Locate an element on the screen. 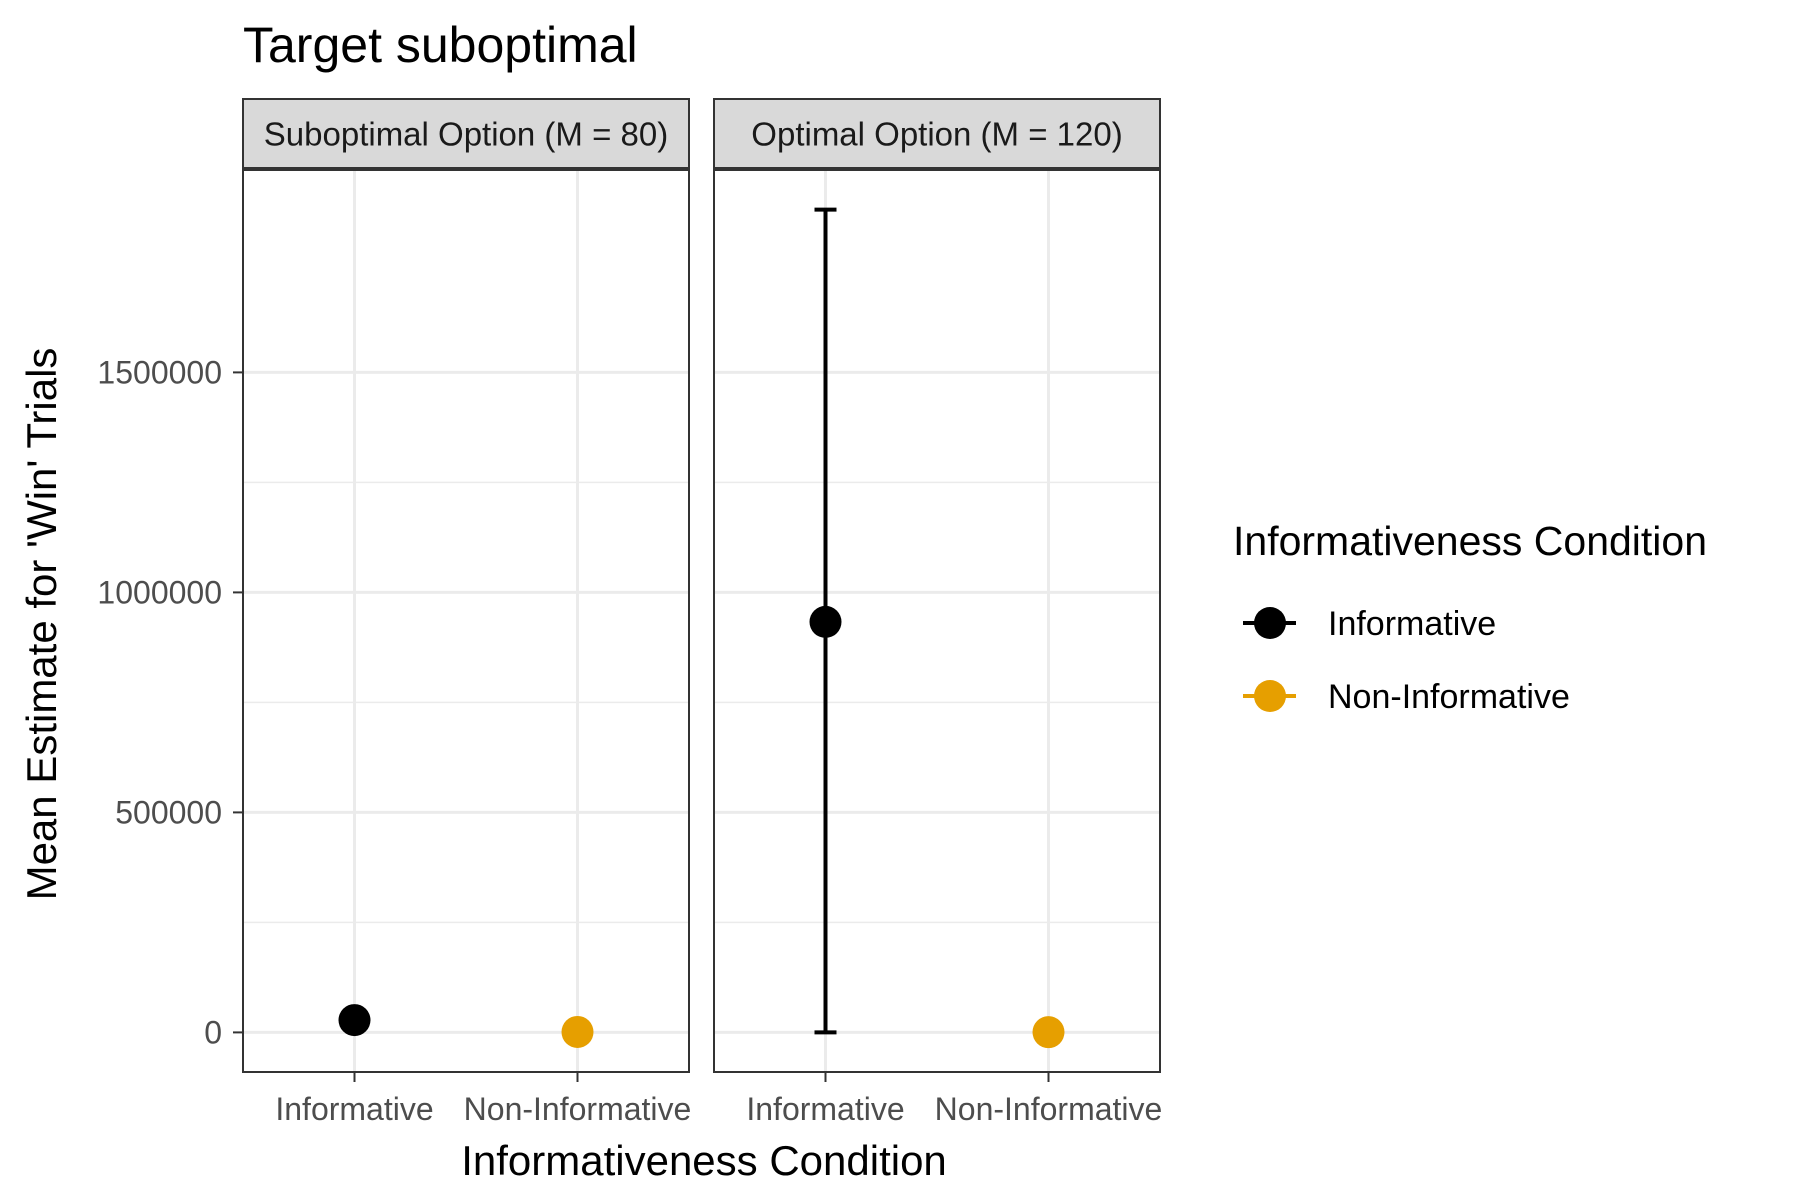 The height and width of the screenshot is (1200, 1800). y-tick-label: 1000000 is located at coordinates (159, 592).